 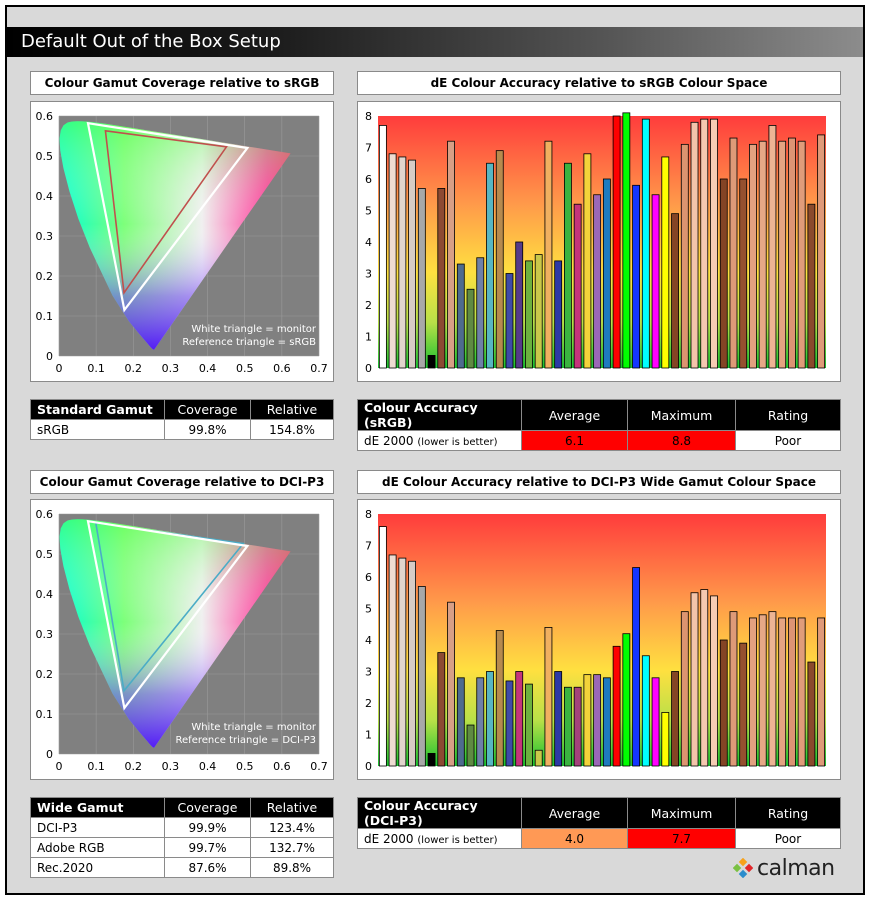 I want to click on gamut-p3-x-tick-label: 0, so click(x=59, y=766).